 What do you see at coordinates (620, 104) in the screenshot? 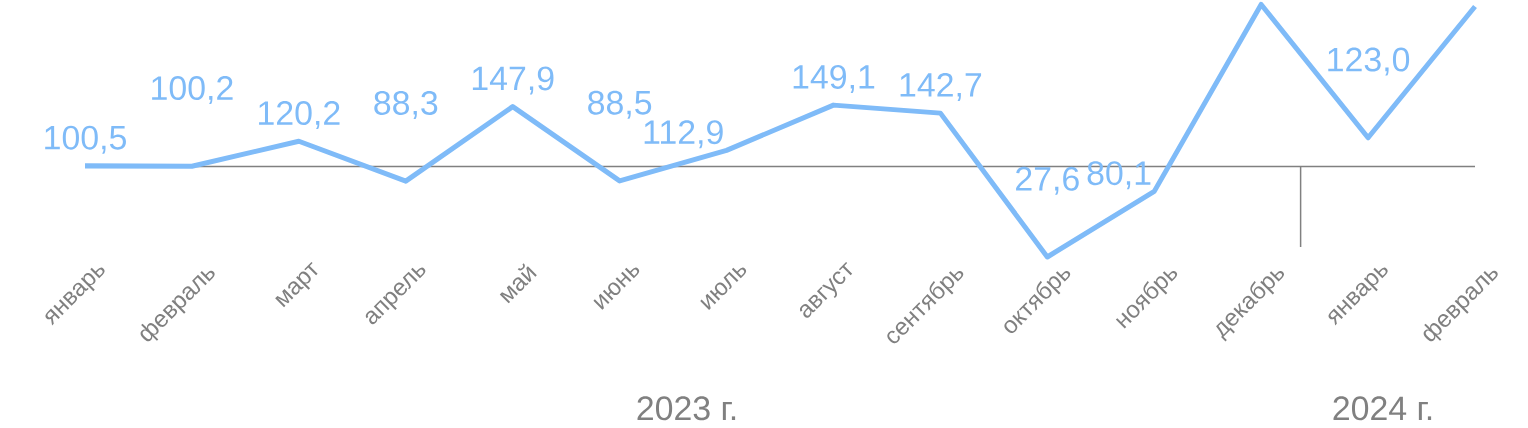
I see `data-label: 88,5` at bounding box center [620, 104].